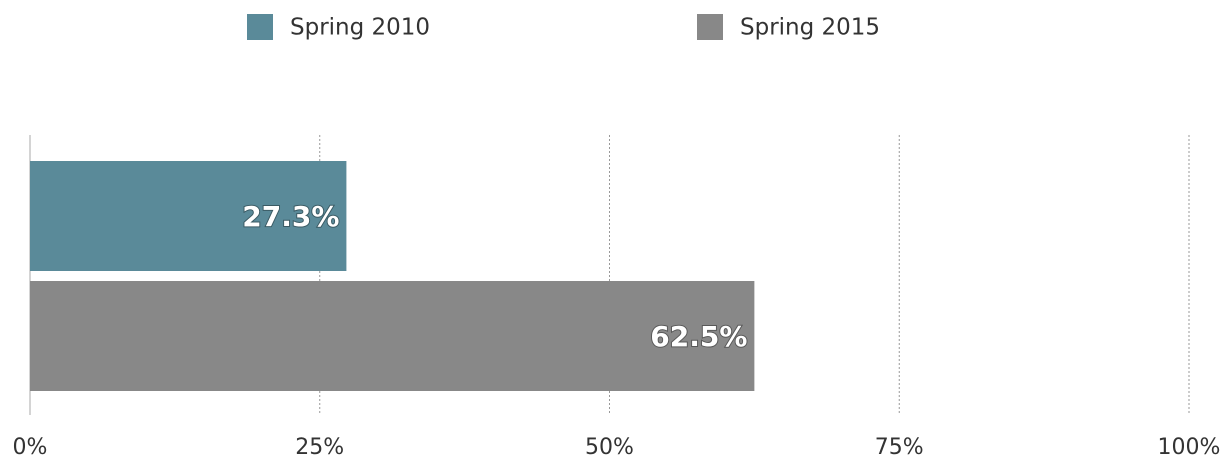 The width and height of the screenshot is (1229, 462). I want to click on x-tick-label: 75%, so click(899, 447).